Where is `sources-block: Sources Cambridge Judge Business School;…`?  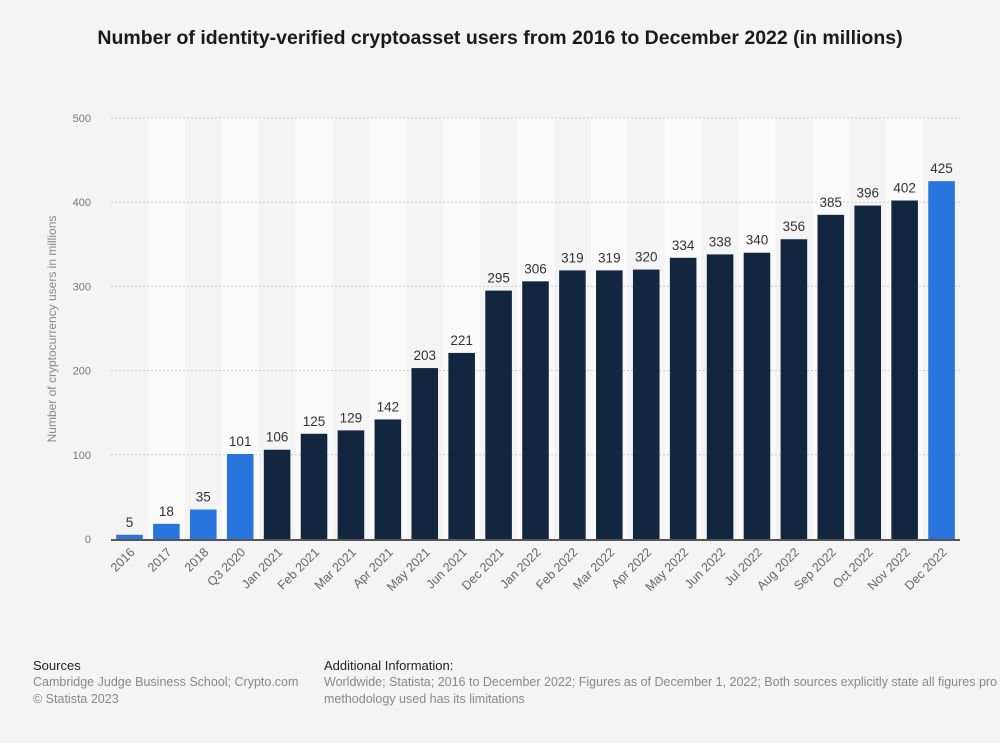
sources-block: Sources Cambridge Judge Business School;… is located at coordinates (165, 682).